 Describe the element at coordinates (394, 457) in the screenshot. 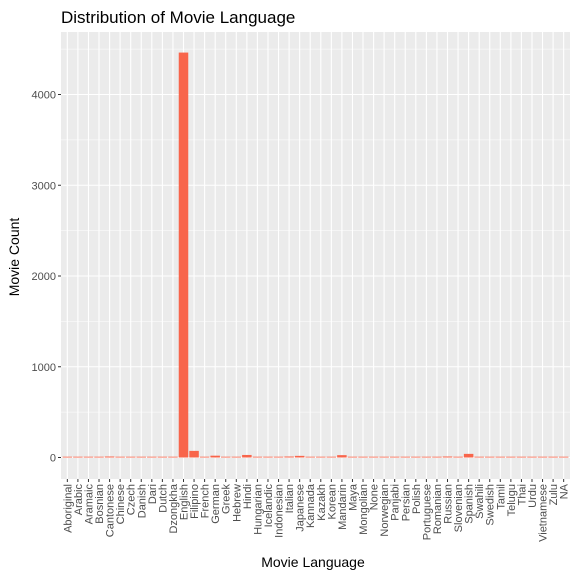

I see `bar-panjabi` at that location.